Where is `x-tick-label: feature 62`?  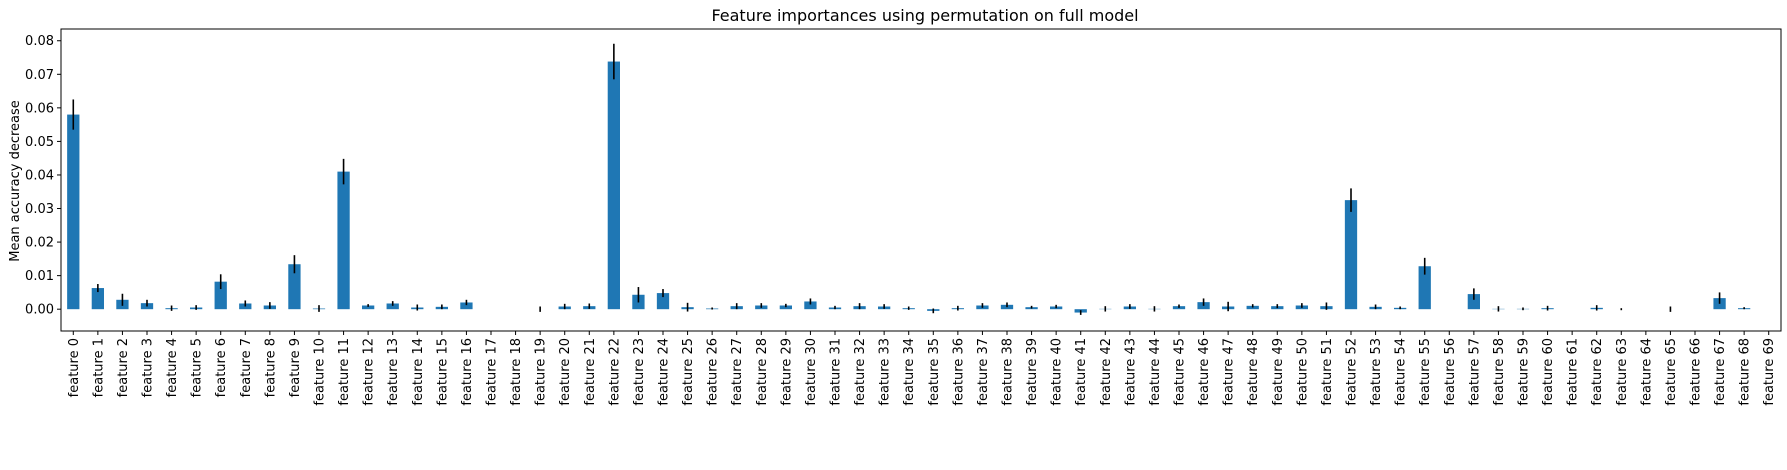
x-tick-label: feature 62 is located at coordinates (1597, 372).